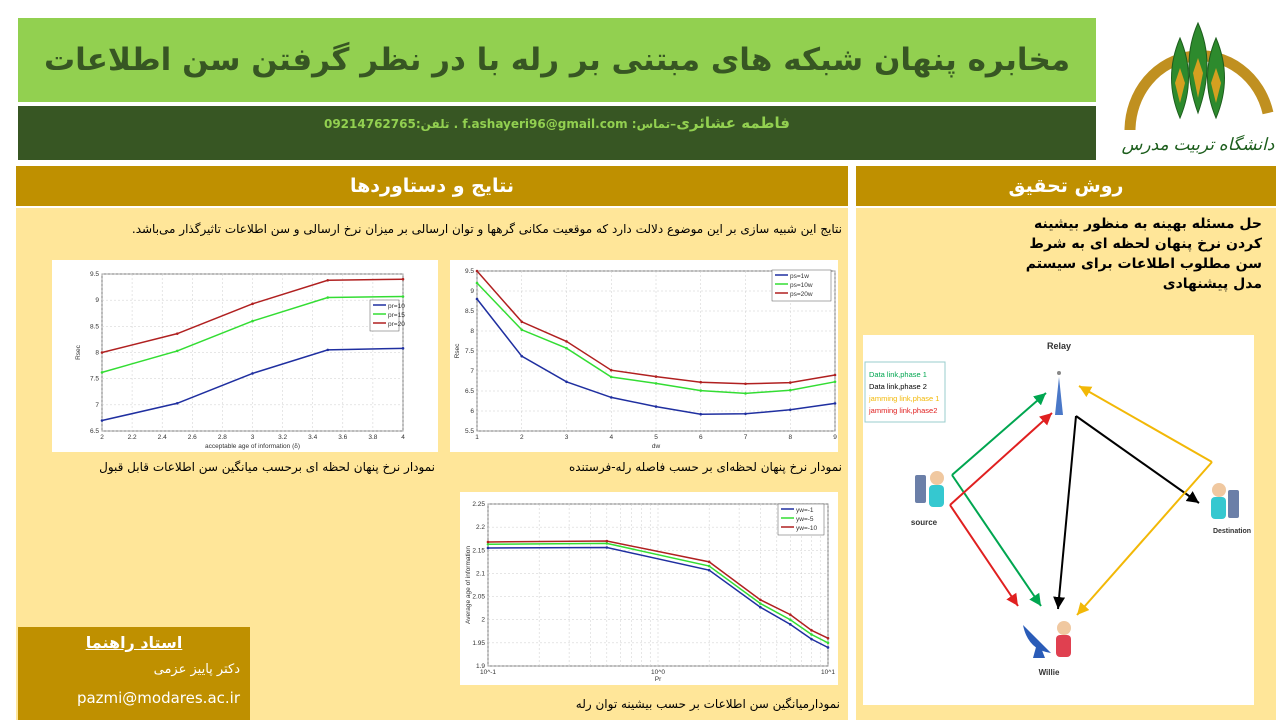 This screenshot has width=1280, height=720. Describe the element at coordinates (94, 274) in the screenshot. I see `y-tick-label: 9.5` at that location.